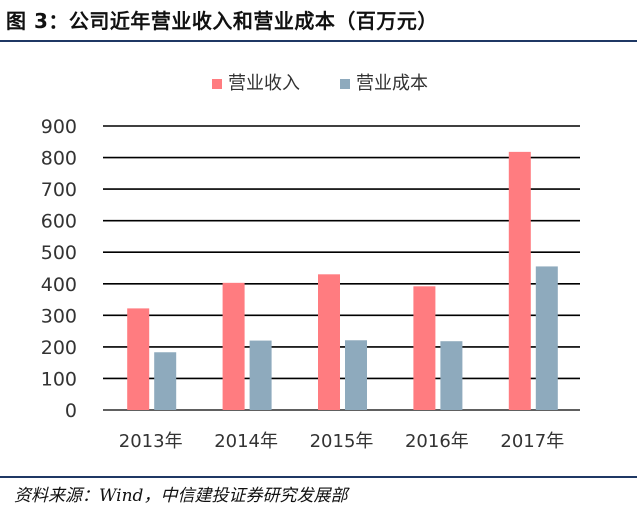 This screenshot has width=637, height=511. I want to click on y-tick-label: 300, so click(59, 316).